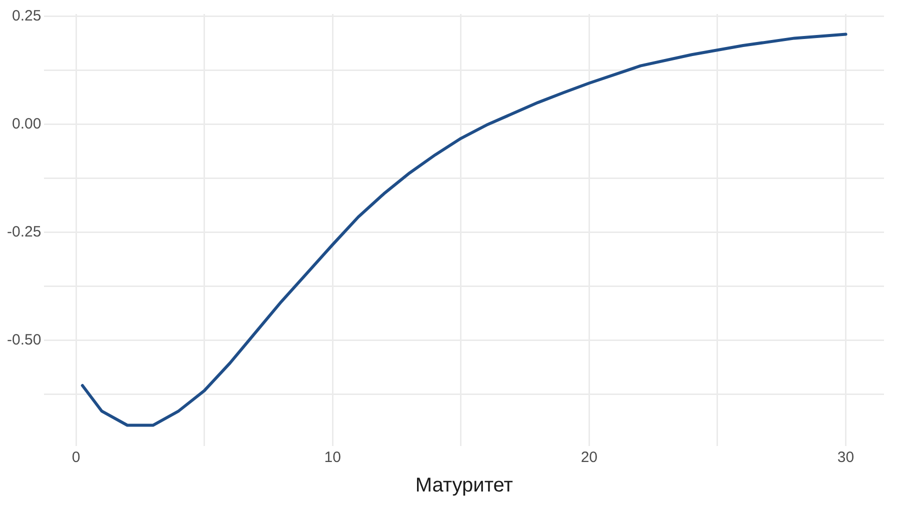 Image resolution: width=904 pixels, height=506 pixels. I want to click on x-axis-title: Матуритет, so click(464, 485).